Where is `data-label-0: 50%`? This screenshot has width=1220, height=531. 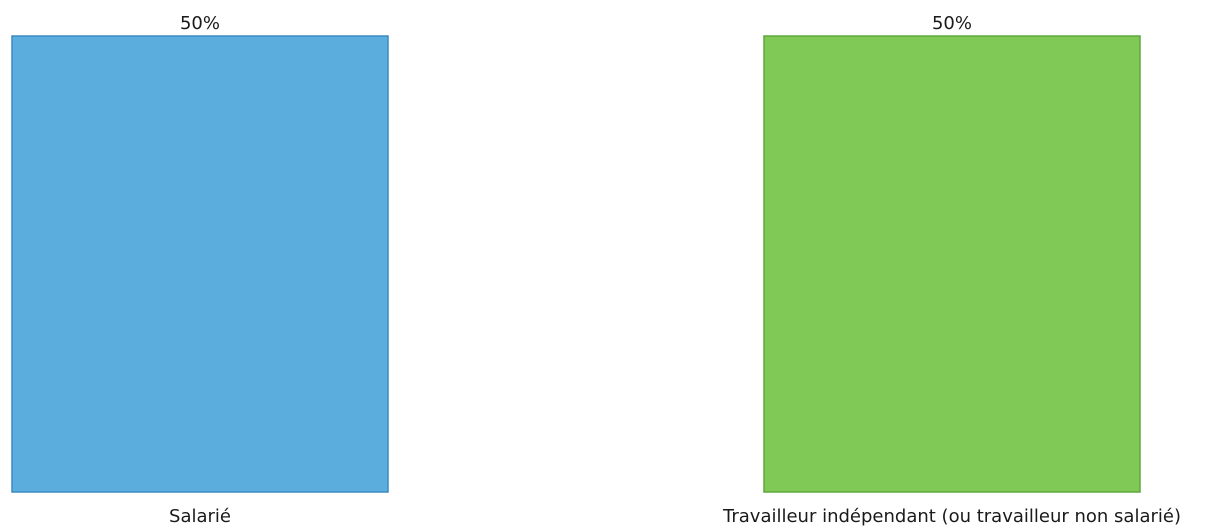 data-label-0: 50% is located at coordinates (200, 23).